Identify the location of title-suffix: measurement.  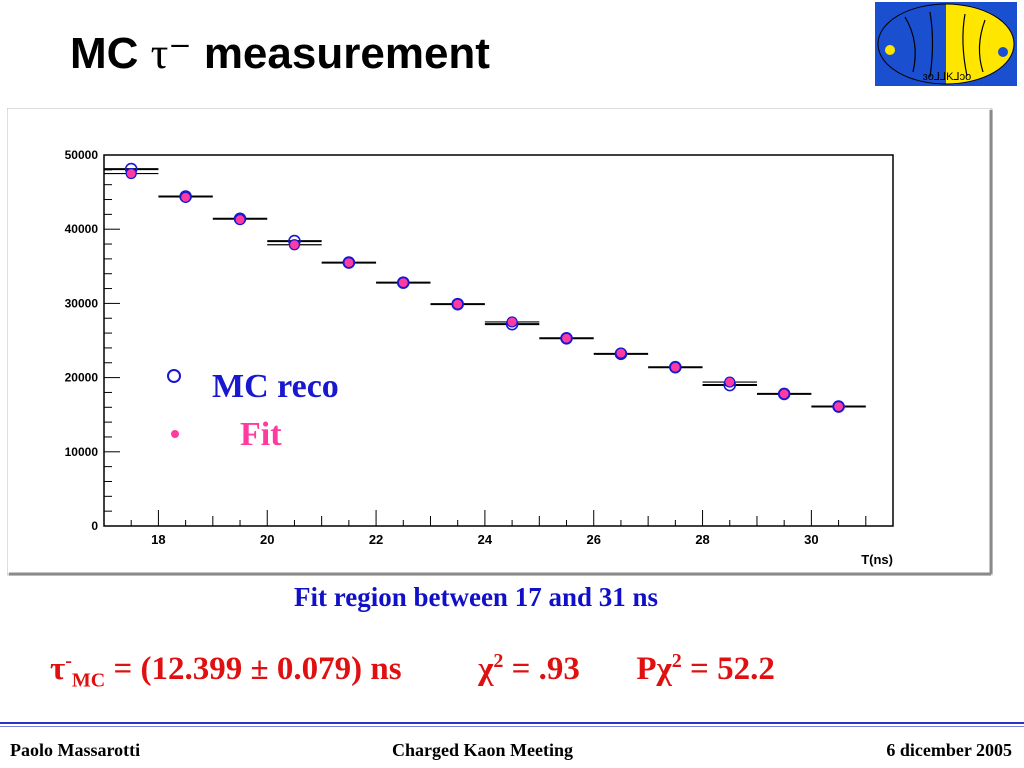
(346, 53).